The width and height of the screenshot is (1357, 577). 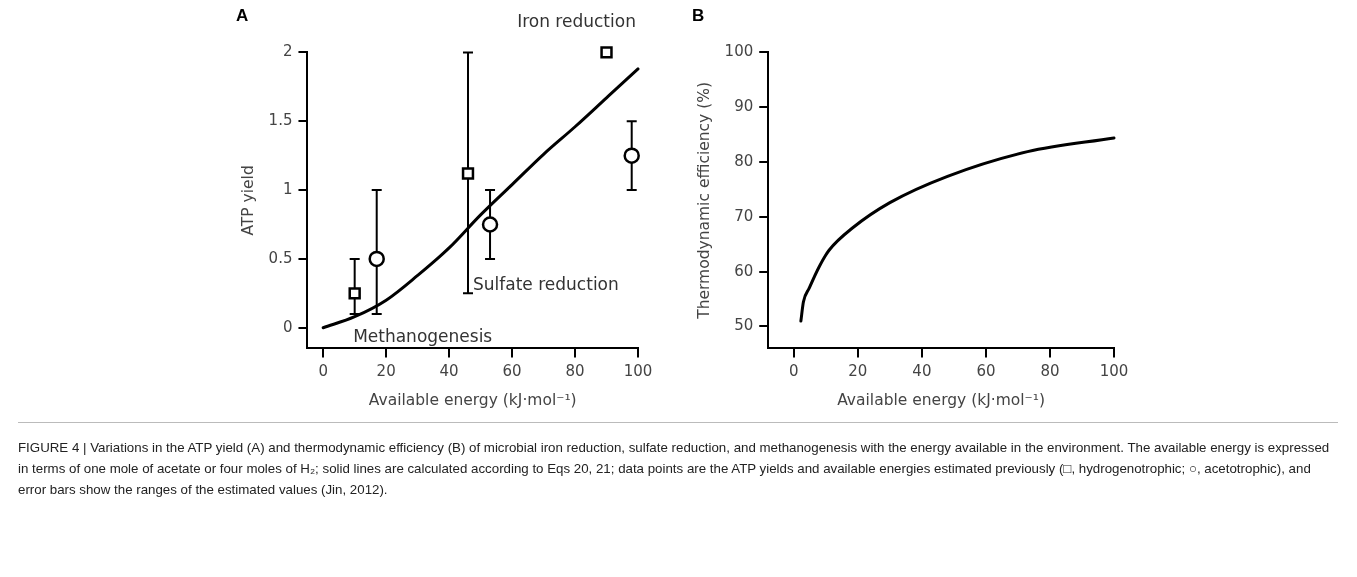 What do you see at coordinates (287, 326) in the screenshot?
I see `y-tick-label: 0` at bounding box center [287, 326].